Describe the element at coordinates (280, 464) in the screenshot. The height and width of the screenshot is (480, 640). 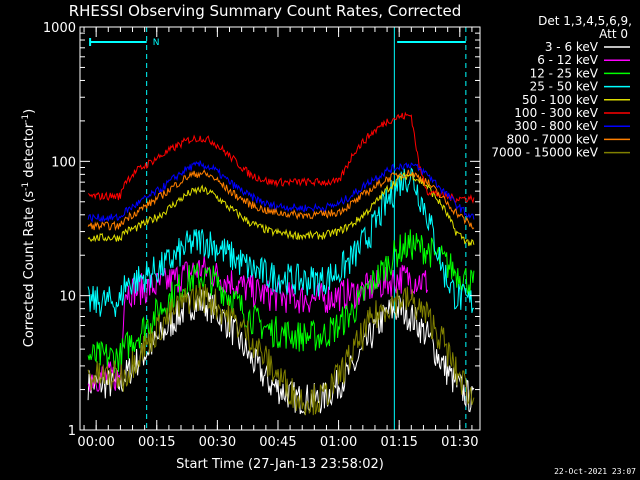
I see `x-axis-label: Start Time (27-Jan-13 23:58:02)` at that location.